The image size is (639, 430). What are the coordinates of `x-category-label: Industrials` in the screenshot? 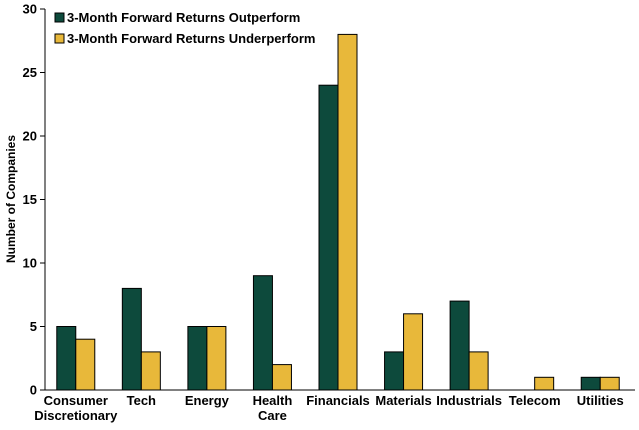 It's located at (469, 400).